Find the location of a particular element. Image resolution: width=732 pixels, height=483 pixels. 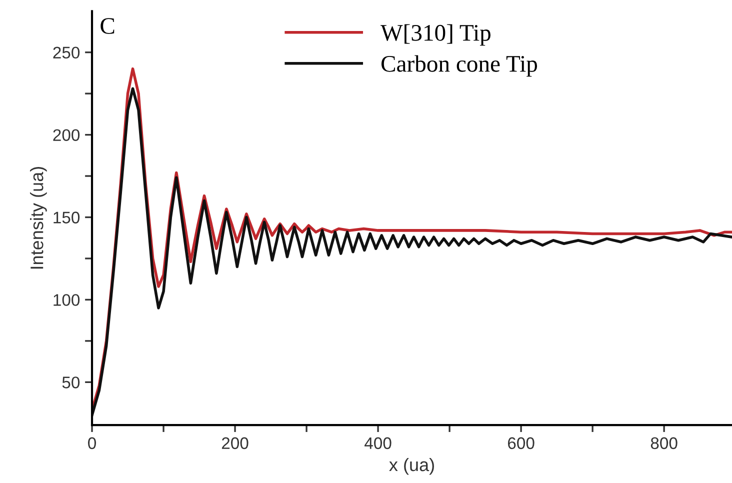

x-axis-title: x (ua) is located at coordinates (411, 466).